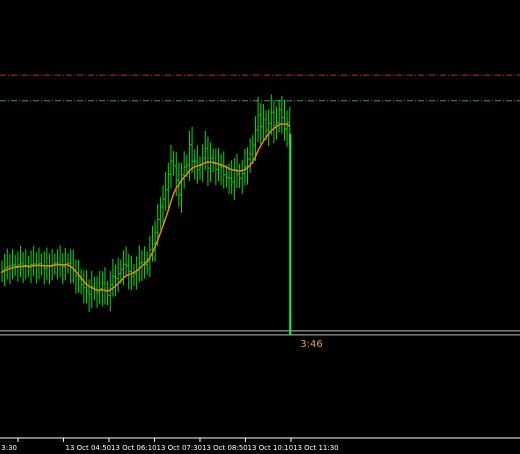 The image size is (520, 454). I want to click on countdown-label: 3:46, so click(311, 344).